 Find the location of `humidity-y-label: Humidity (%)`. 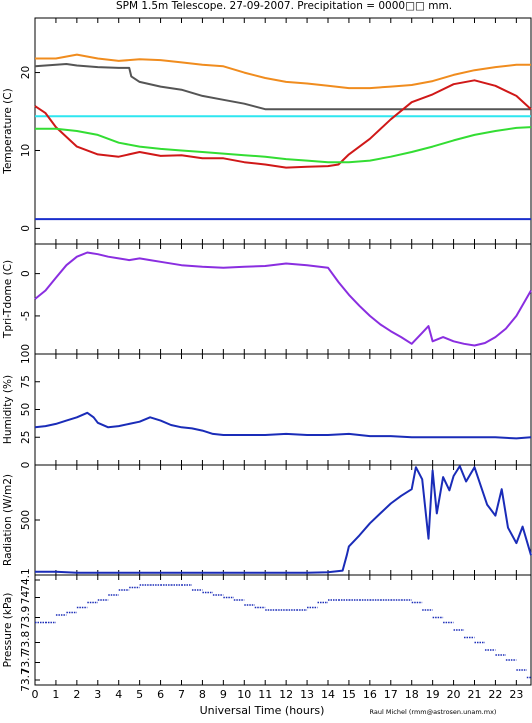

humidity-y-label: Humidity (%) is located at coordinates (8, 409).